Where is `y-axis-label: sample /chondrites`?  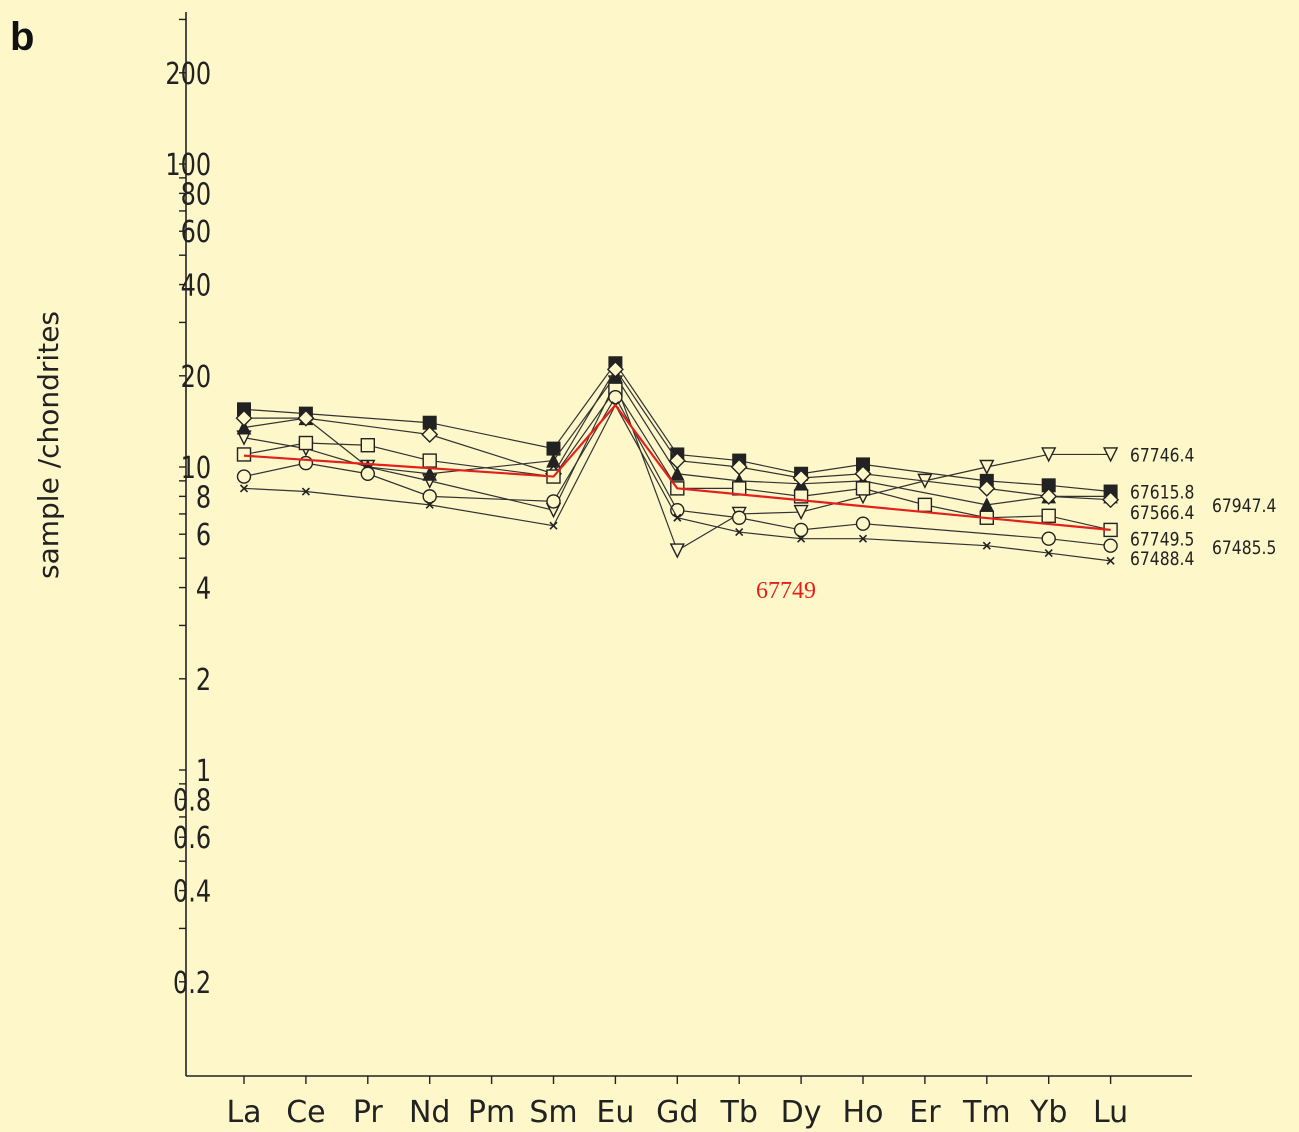 y-axis-label: sample /chondrites is located at coordinates (48, 445).